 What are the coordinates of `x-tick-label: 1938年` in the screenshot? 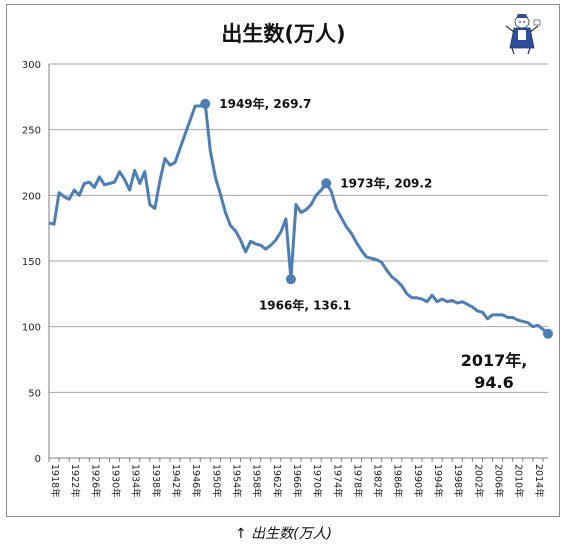 It's located at (156, 481).